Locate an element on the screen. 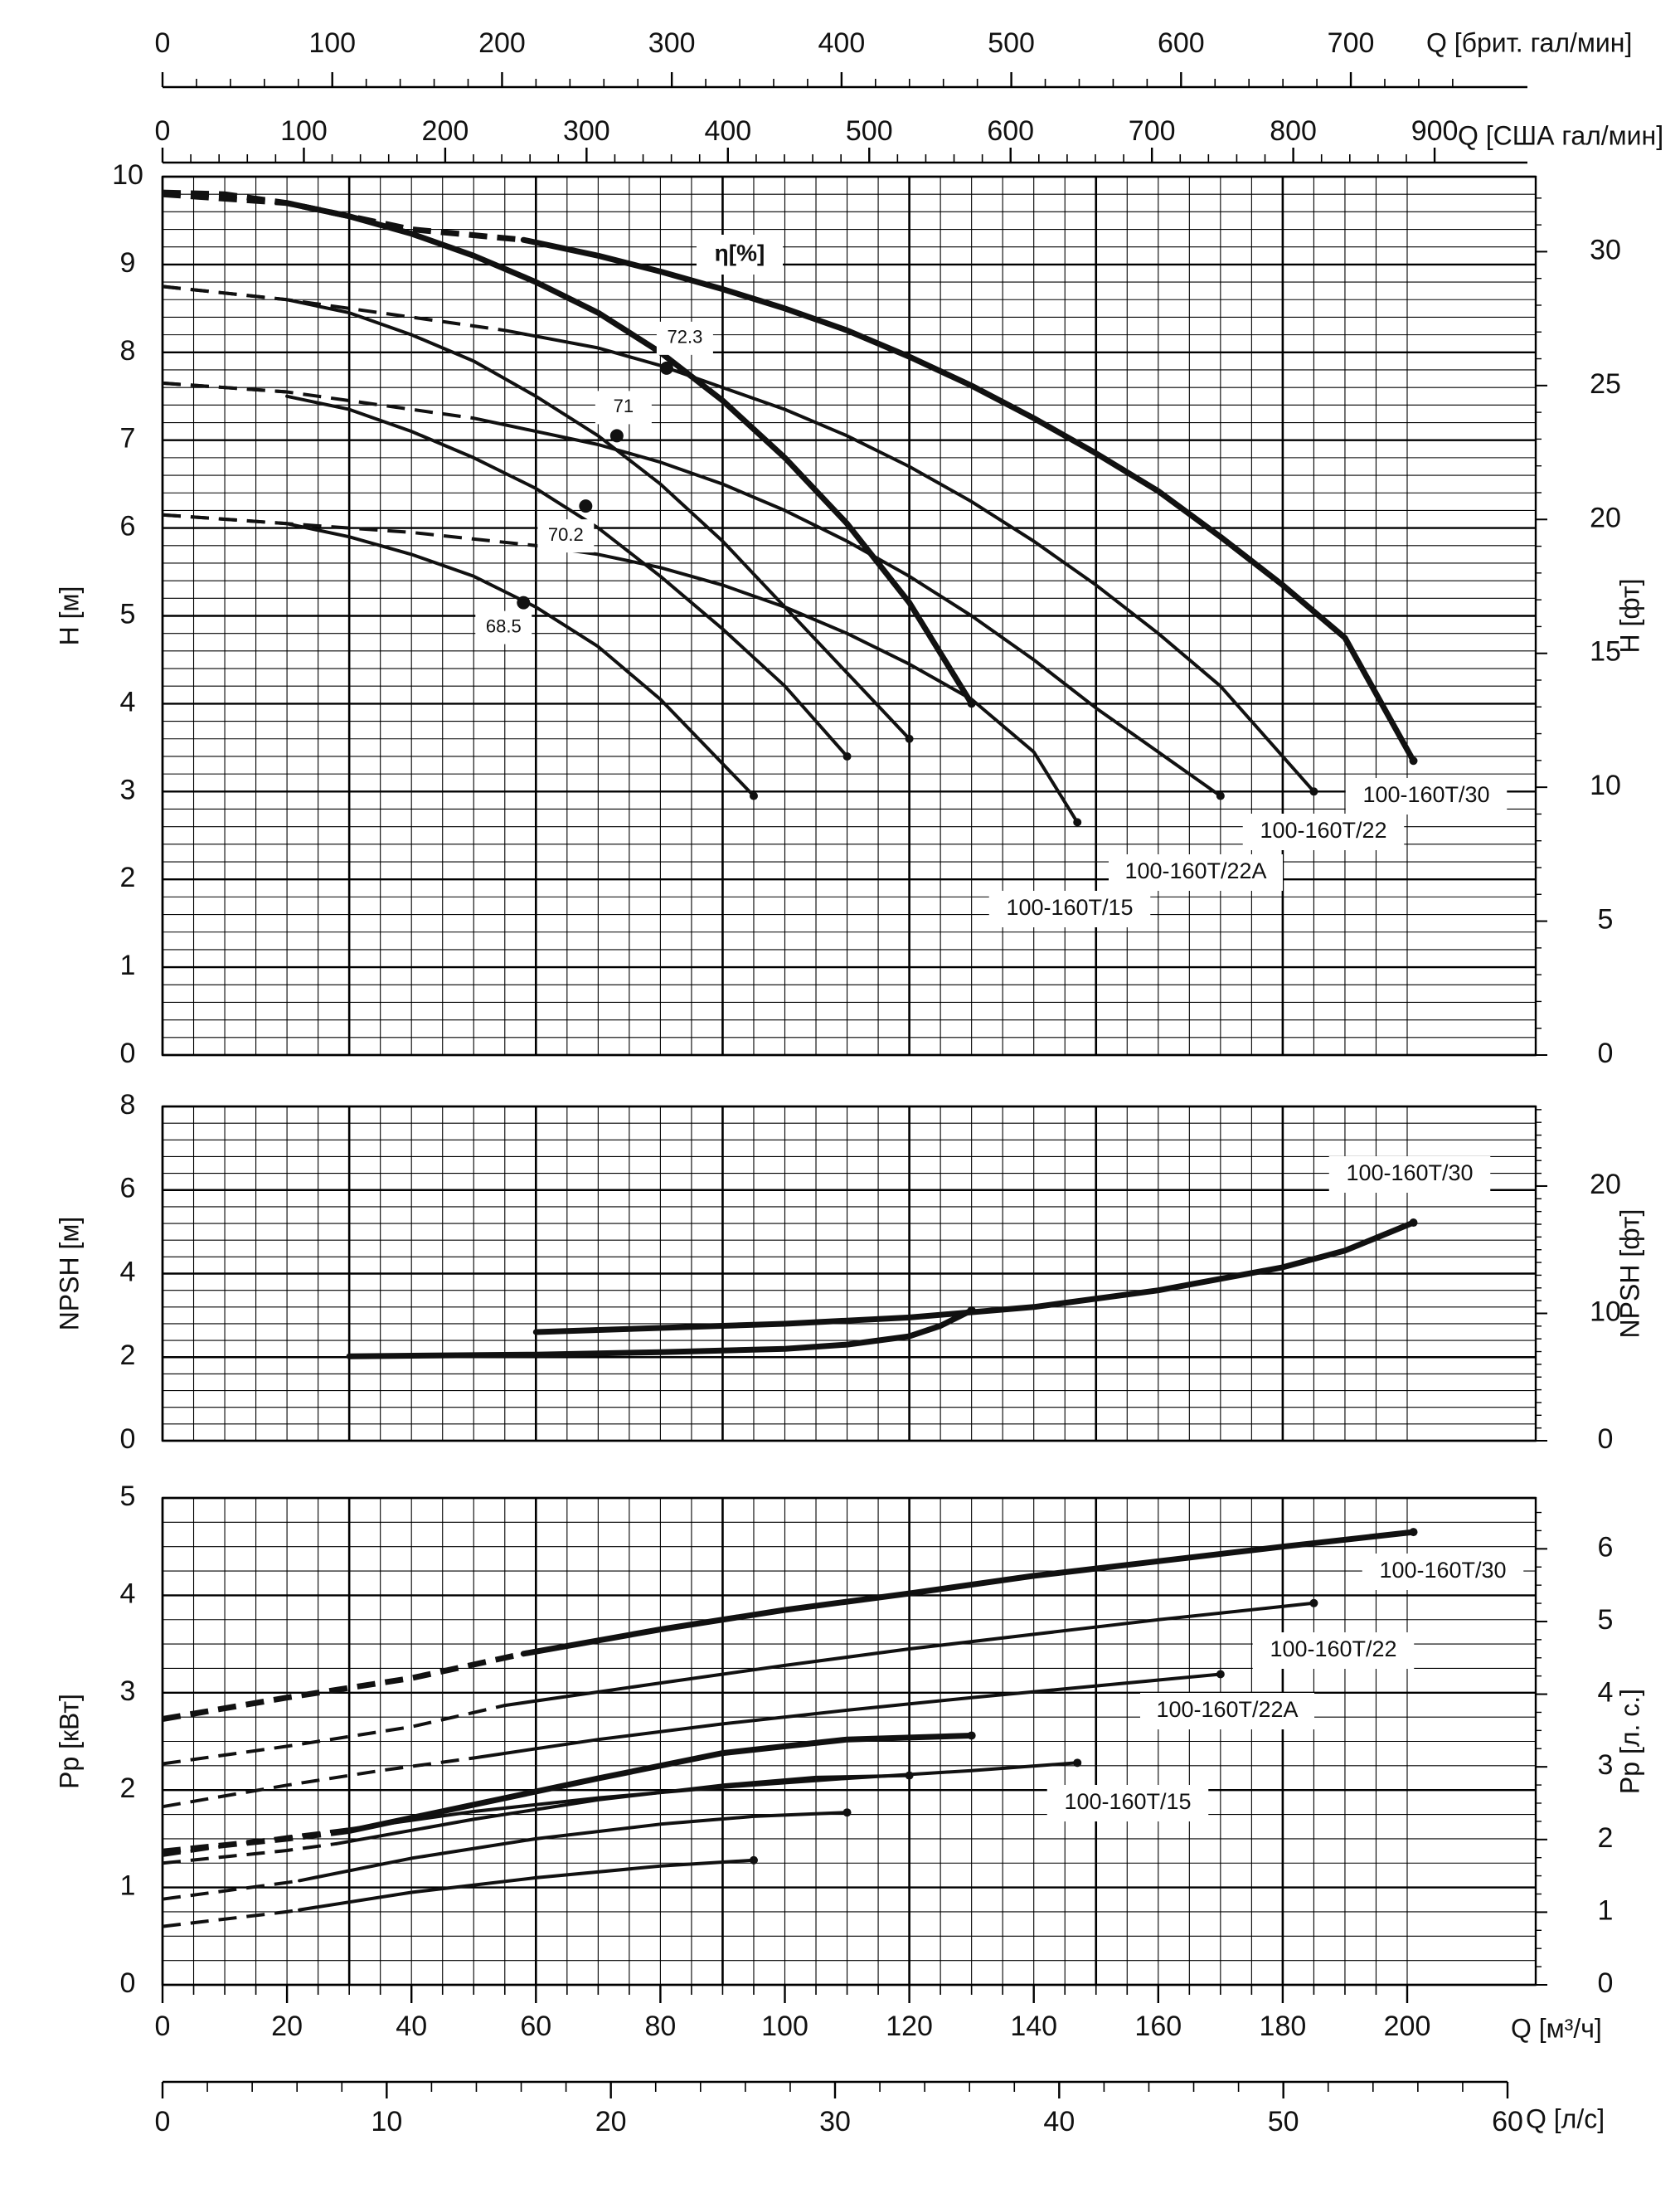 The height and width of the screenshot is (2198, 1680). x-tick-label: 140 is located at coordinates (1033, 2026).